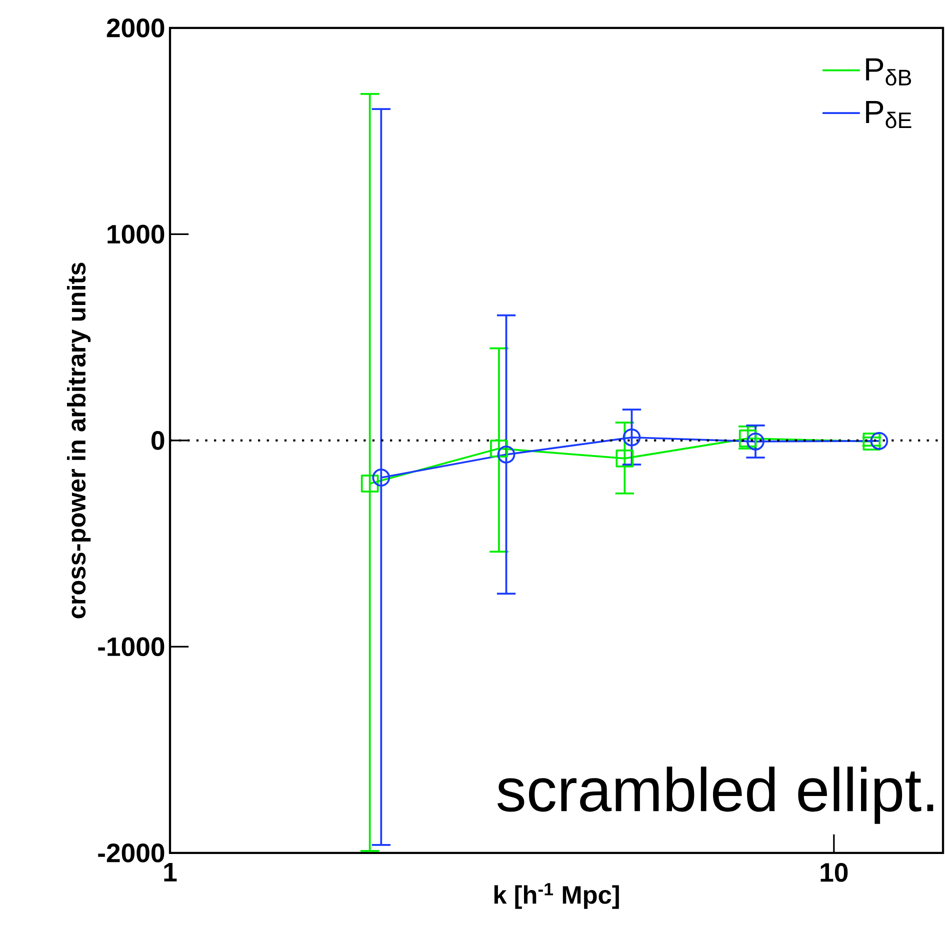 The image size is (945, 941). What do you see at coordinates (556, 896) in the screenshot?
I see `x-axis-title: k [h$^{-1}$ Mpc]` at bounding box center [556, 896].